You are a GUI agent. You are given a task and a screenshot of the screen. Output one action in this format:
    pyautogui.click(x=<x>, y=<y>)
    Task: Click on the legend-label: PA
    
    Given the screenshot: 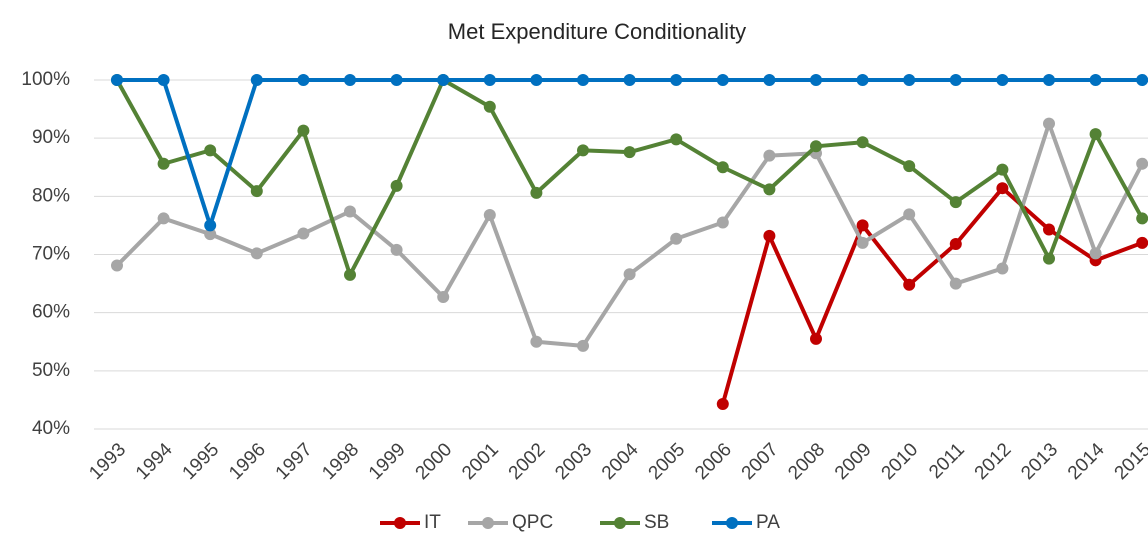 What is the action you would take?
    pyautogui.click(x=768, y=522)
    